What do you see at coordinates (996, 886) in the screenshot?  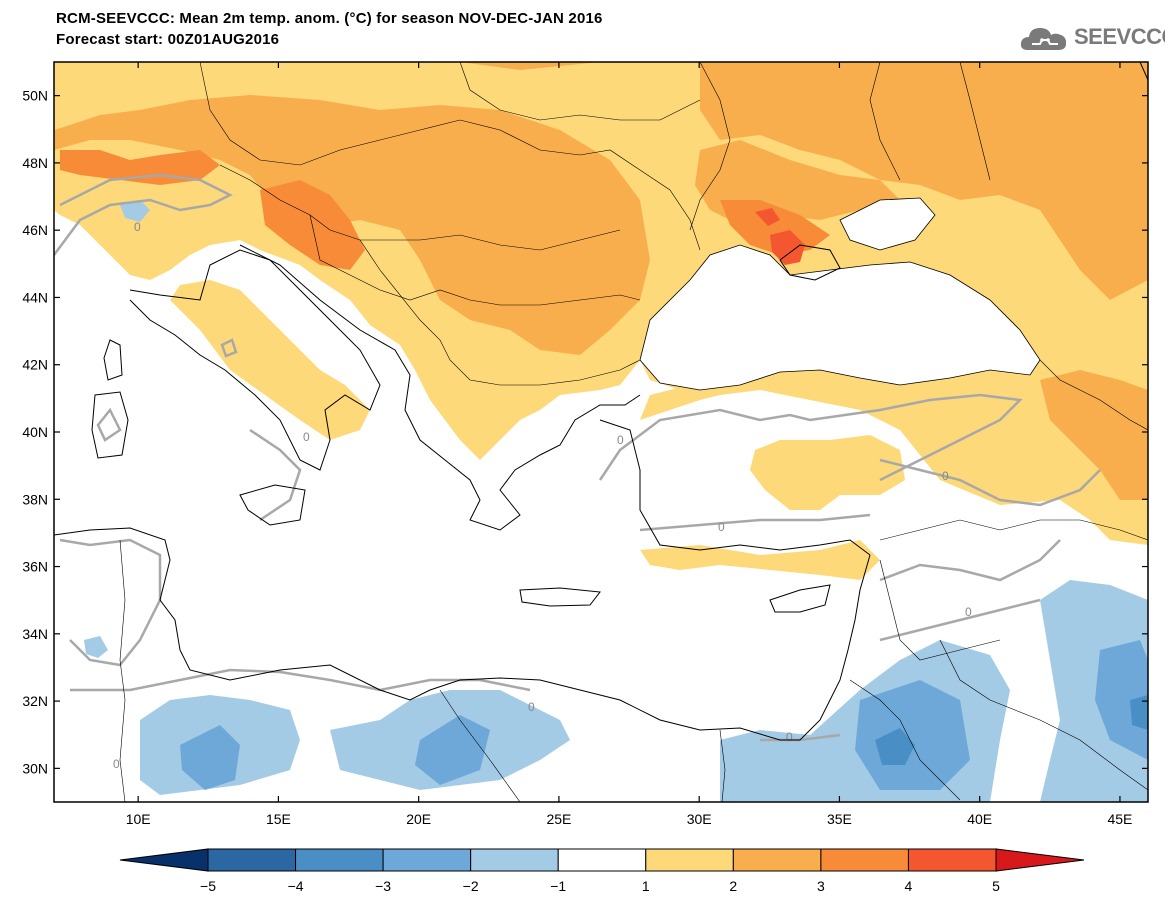 I see `colorbar-label: 5` at bounding box center [996, 886].